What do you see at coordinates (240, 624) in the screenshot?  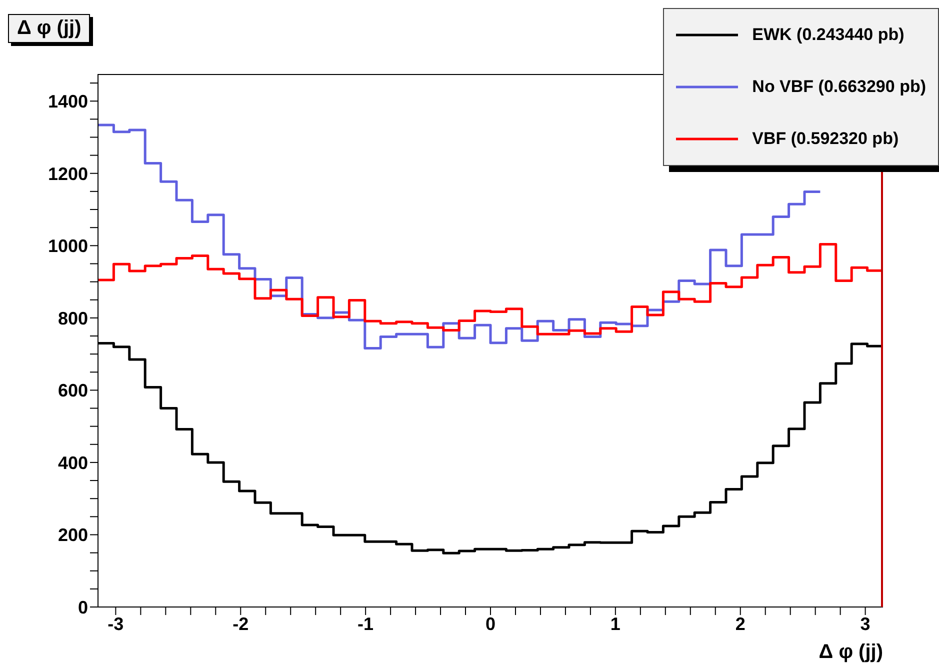 I see `x-tick-label: -2` at bounding box center [240, 624].